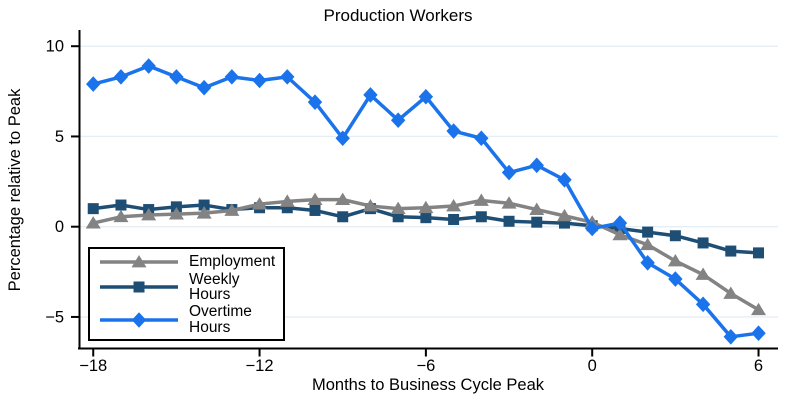 This screenshot has height=406, width=794. What do you see at coordinates (55, 47) in the screenshot?
I see `y-tick-label: 10` at bounding box center [55, 47].